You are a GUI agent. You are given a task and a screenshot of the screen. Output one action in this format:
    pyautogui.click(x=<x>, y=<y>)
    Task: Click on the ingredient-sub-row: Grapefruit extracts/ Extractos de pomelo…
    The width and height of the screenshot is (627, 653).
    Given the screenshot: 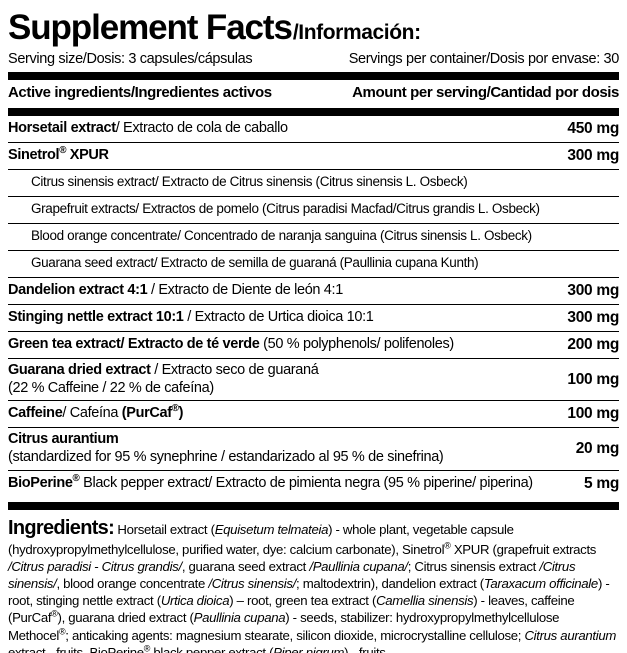 What is the action you would take?
    pyautogui.click(x=313, y=210)
    